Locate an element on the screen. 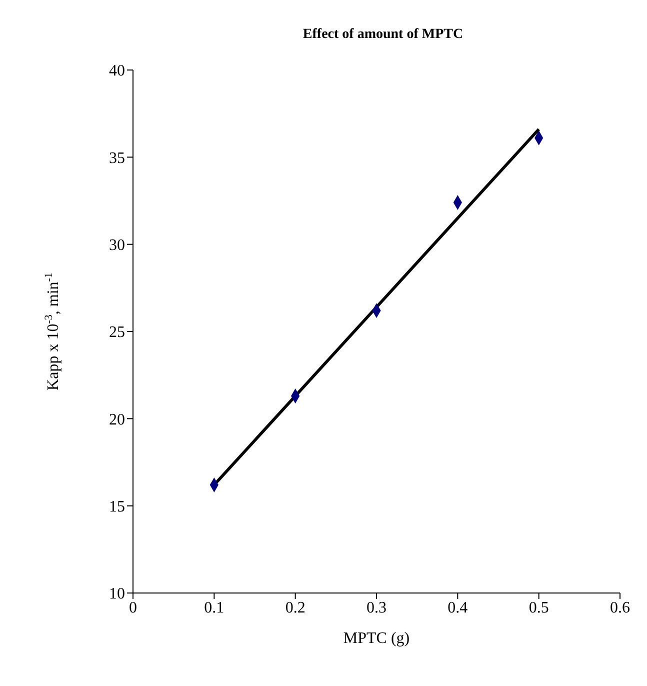 The image size is (647, 686). y-tick-label: 15 is located at coordinates (117, 507).